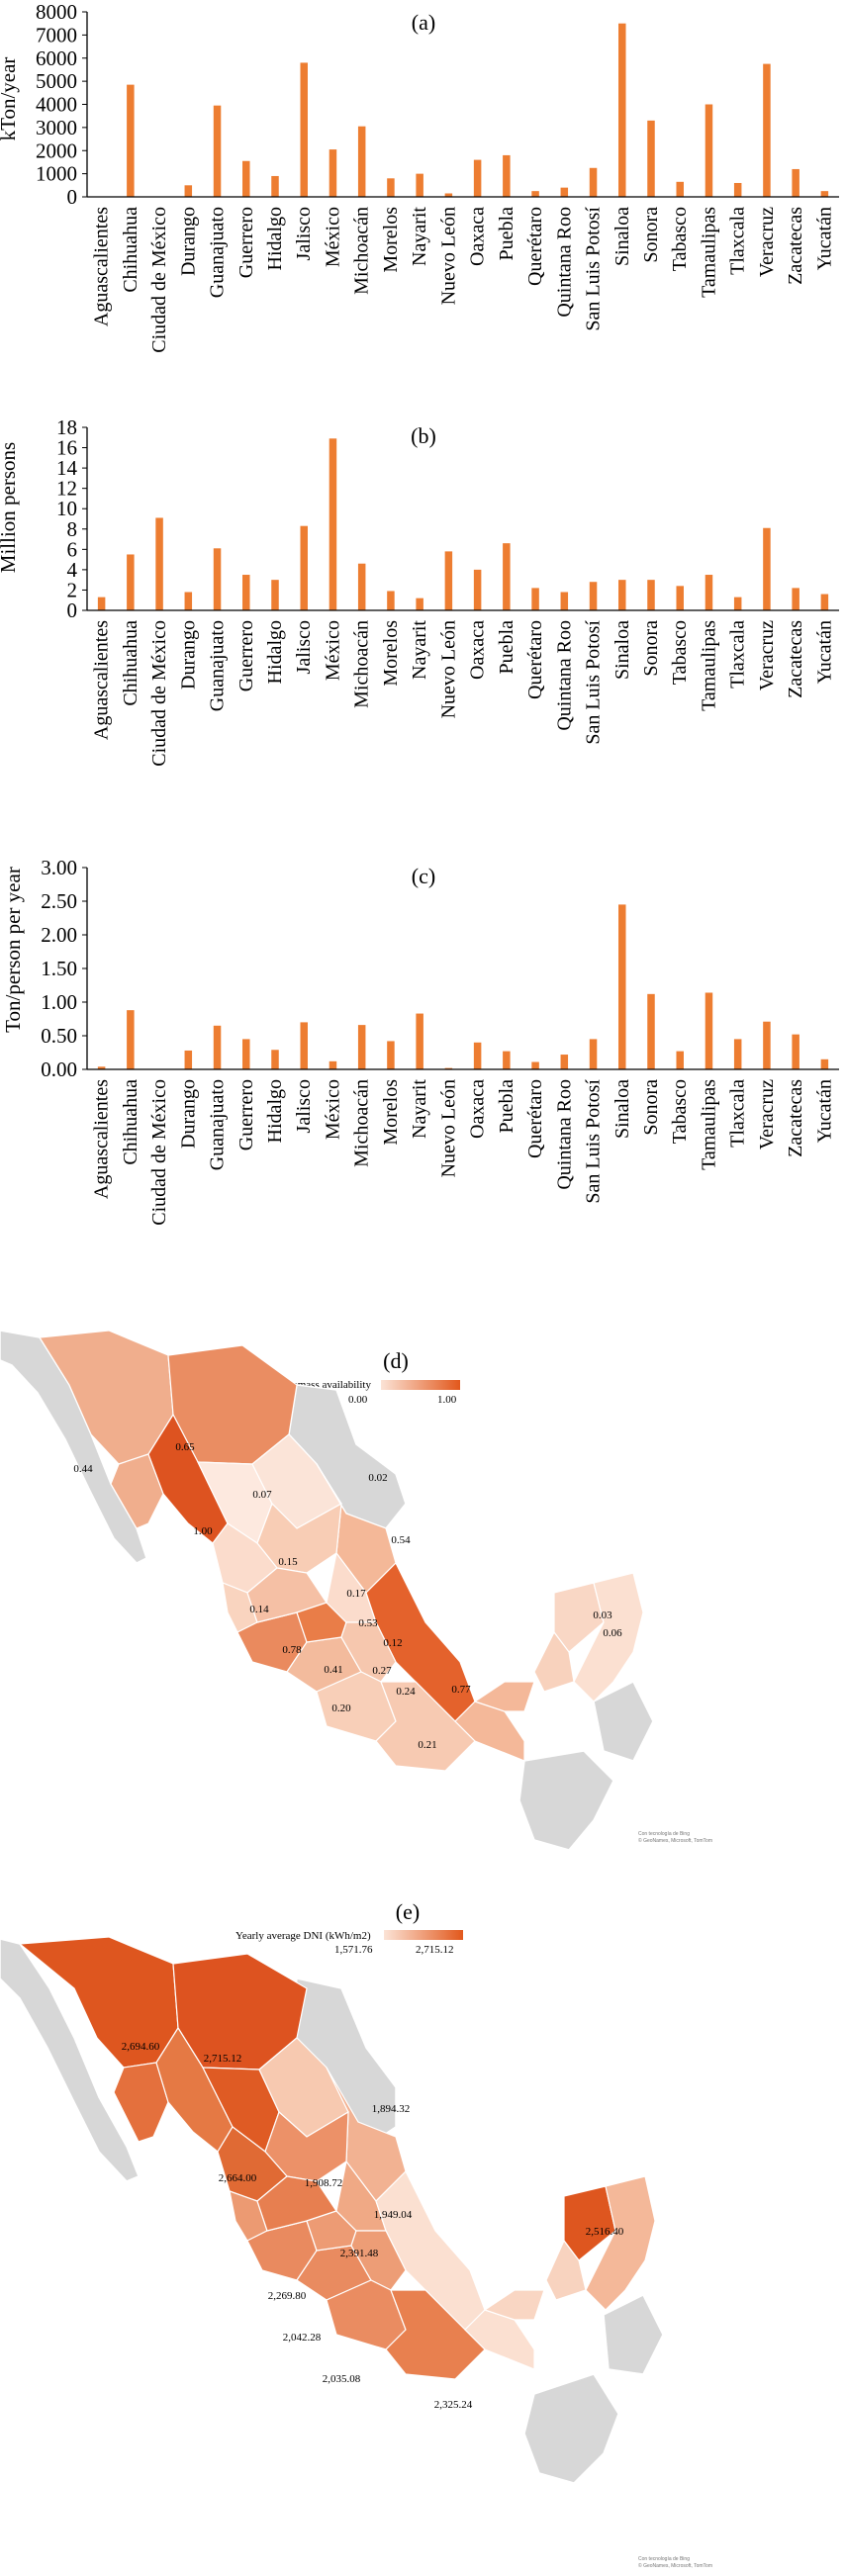 The width and height of the screenshot is (846, 2576). Describe the element at coordinates (259, 1610) in the screenshot. I see `region-value-label: 0.14` at that location.